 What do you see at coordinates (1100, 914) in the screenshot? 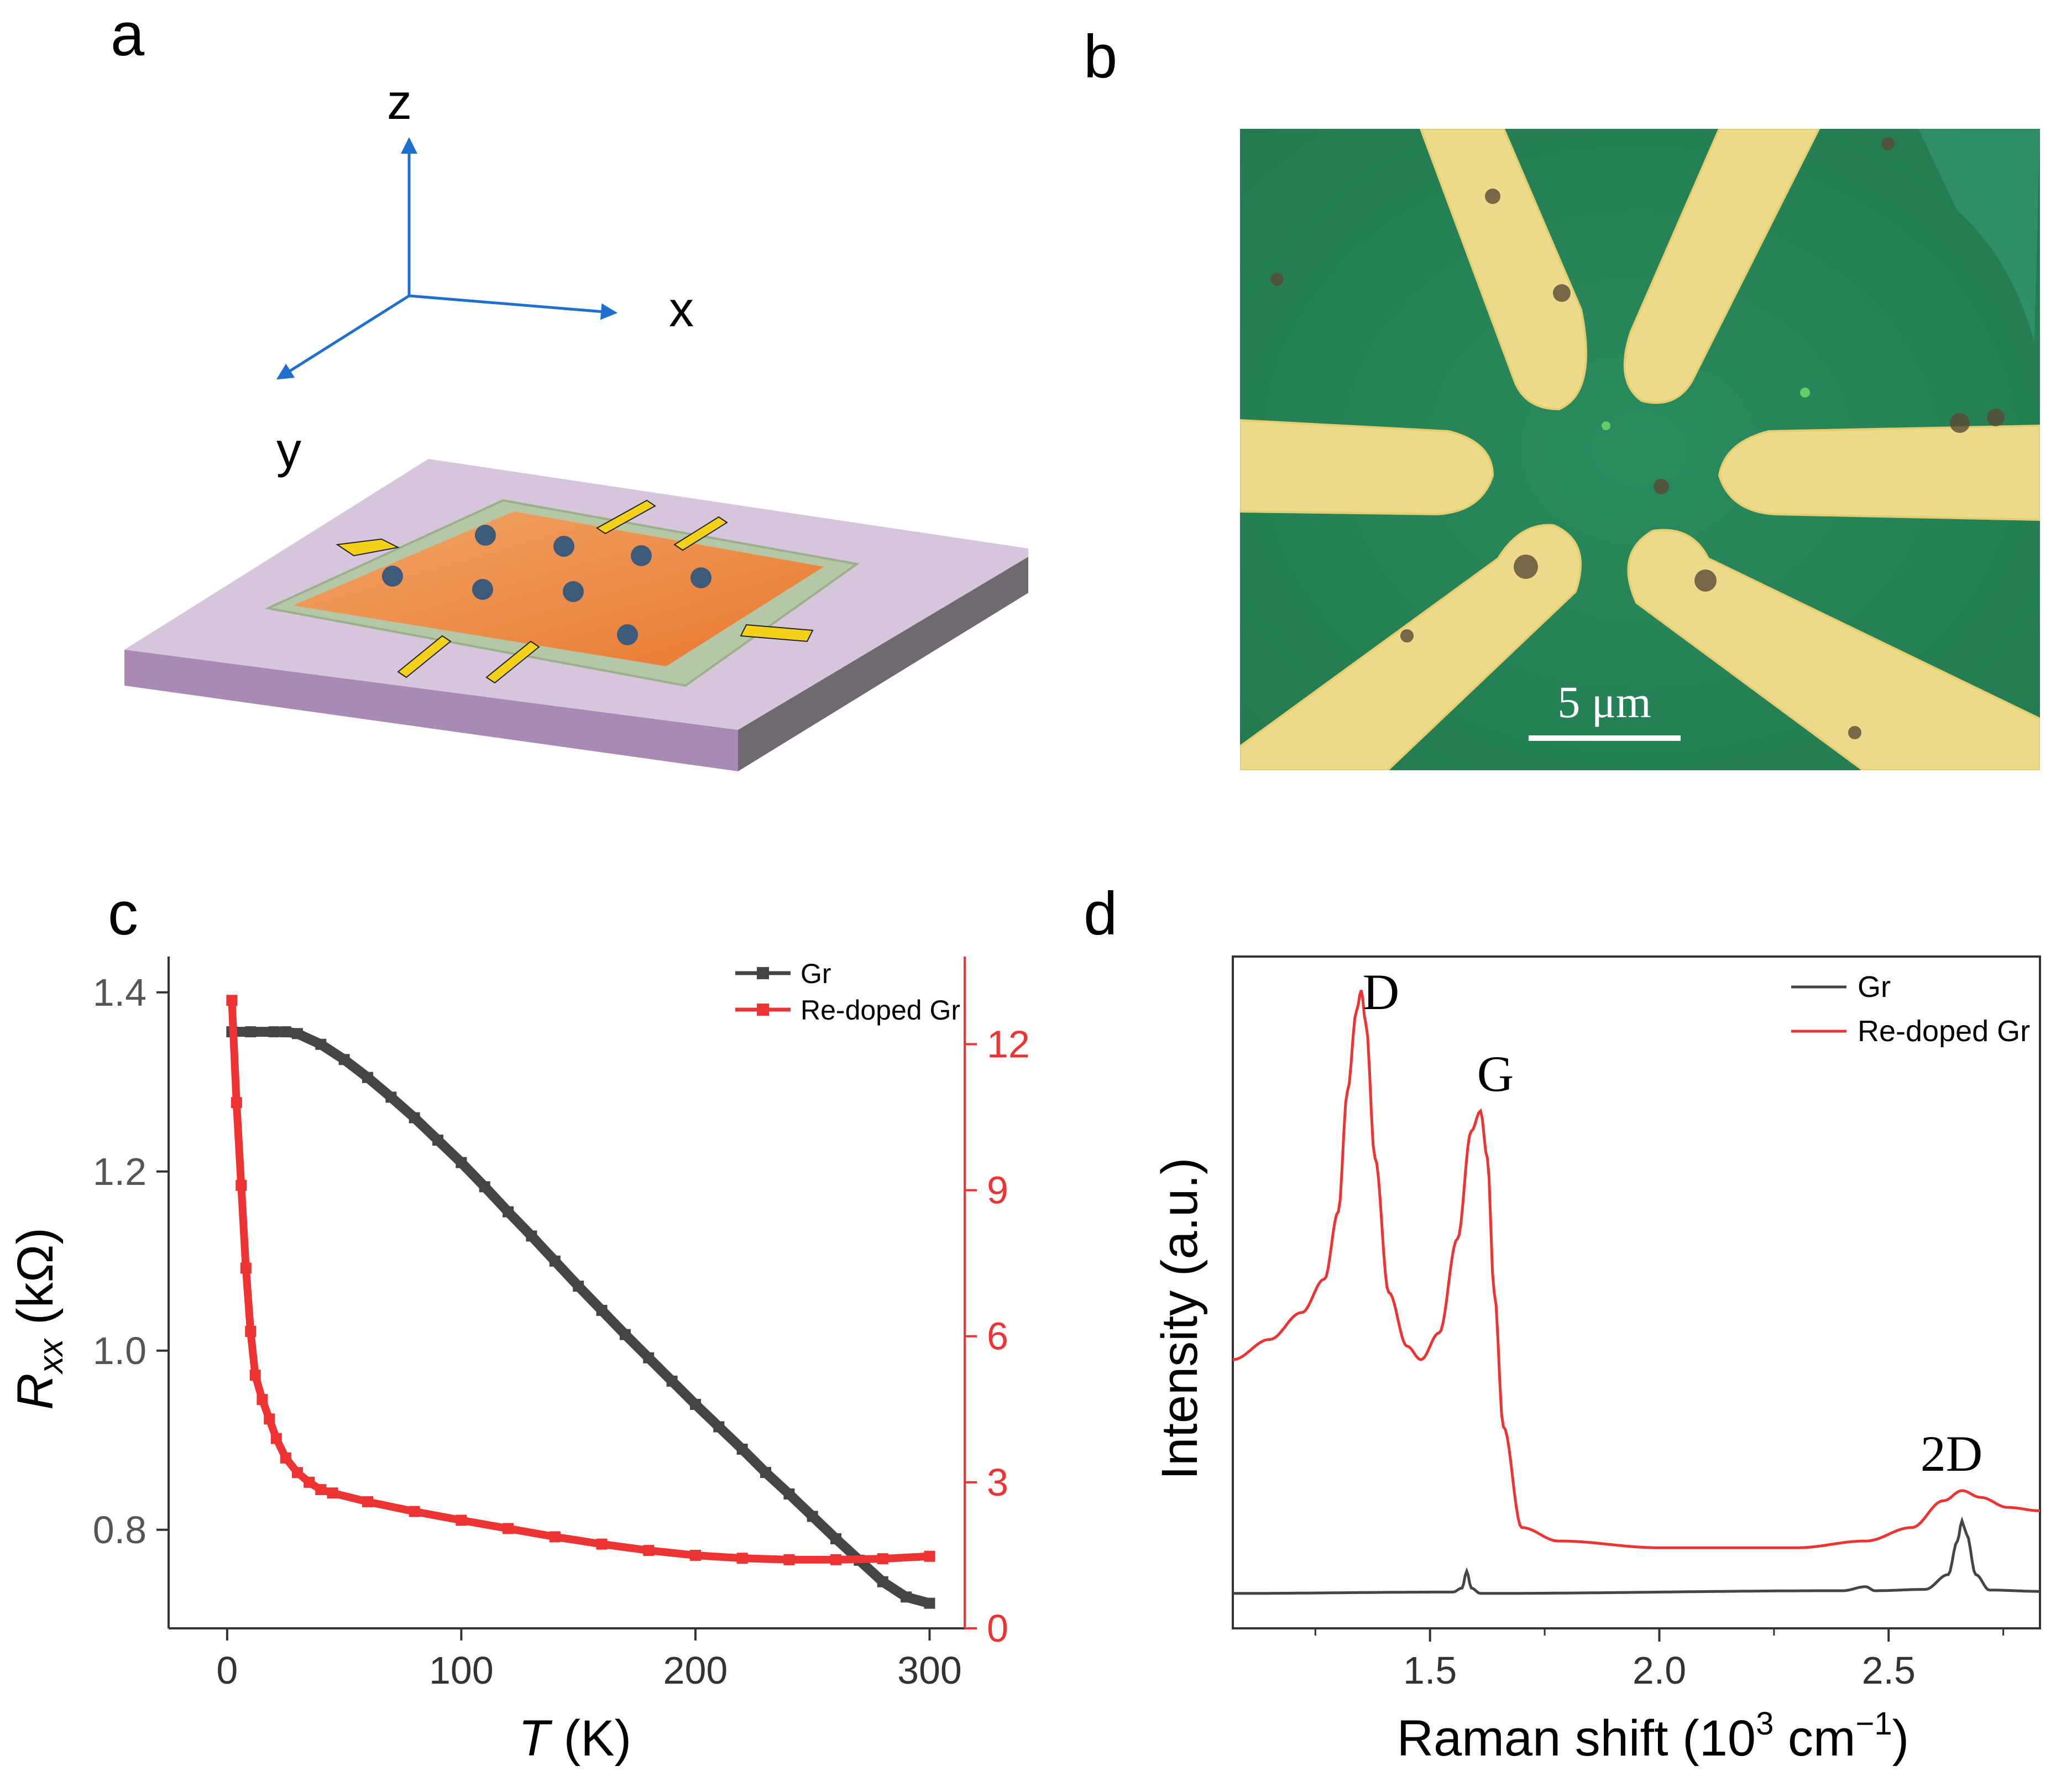
I see `panel-d-letter: d` at bounding box center [1100, 914].